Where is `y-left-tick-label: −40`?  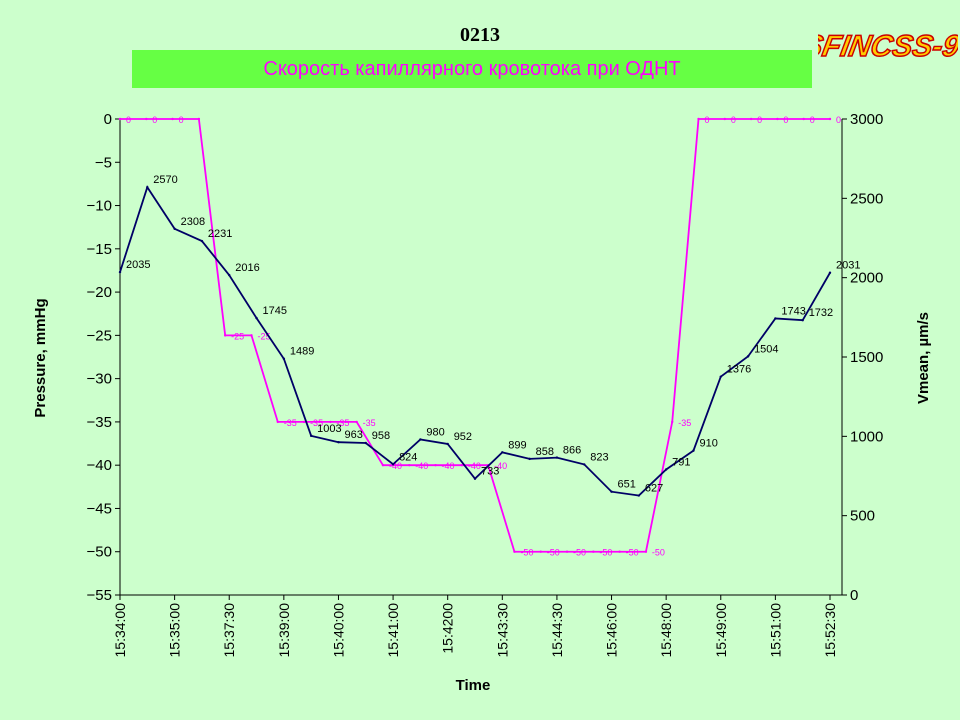
y-left-tick-label: −40 is located at coordinates (99, 465).